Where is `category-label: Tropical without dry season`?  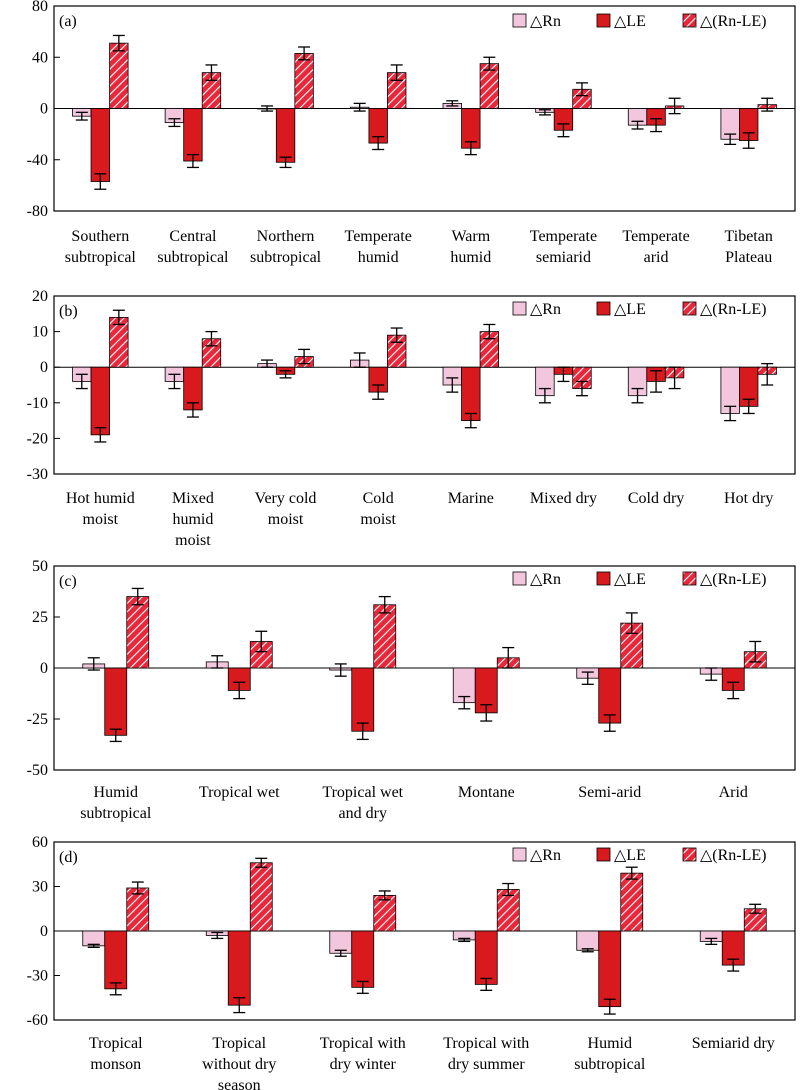 category-label: Tropical without dry season is located at coordinates (239, 1062).